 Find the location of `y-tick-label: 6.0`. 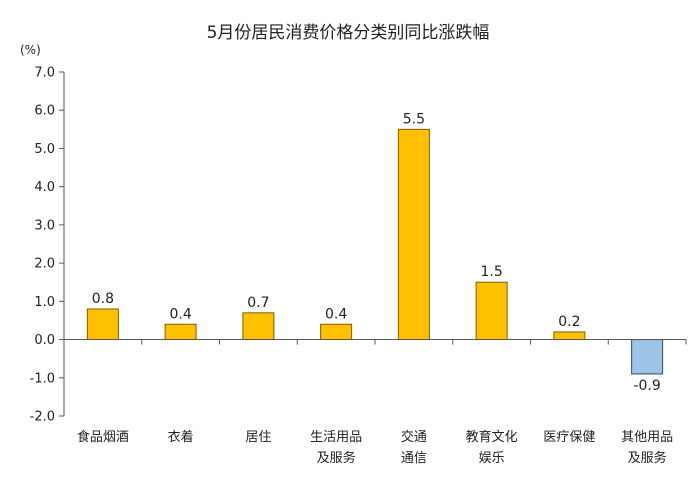

y-tick-label: 6.0 is located at coordinates (44, 111).